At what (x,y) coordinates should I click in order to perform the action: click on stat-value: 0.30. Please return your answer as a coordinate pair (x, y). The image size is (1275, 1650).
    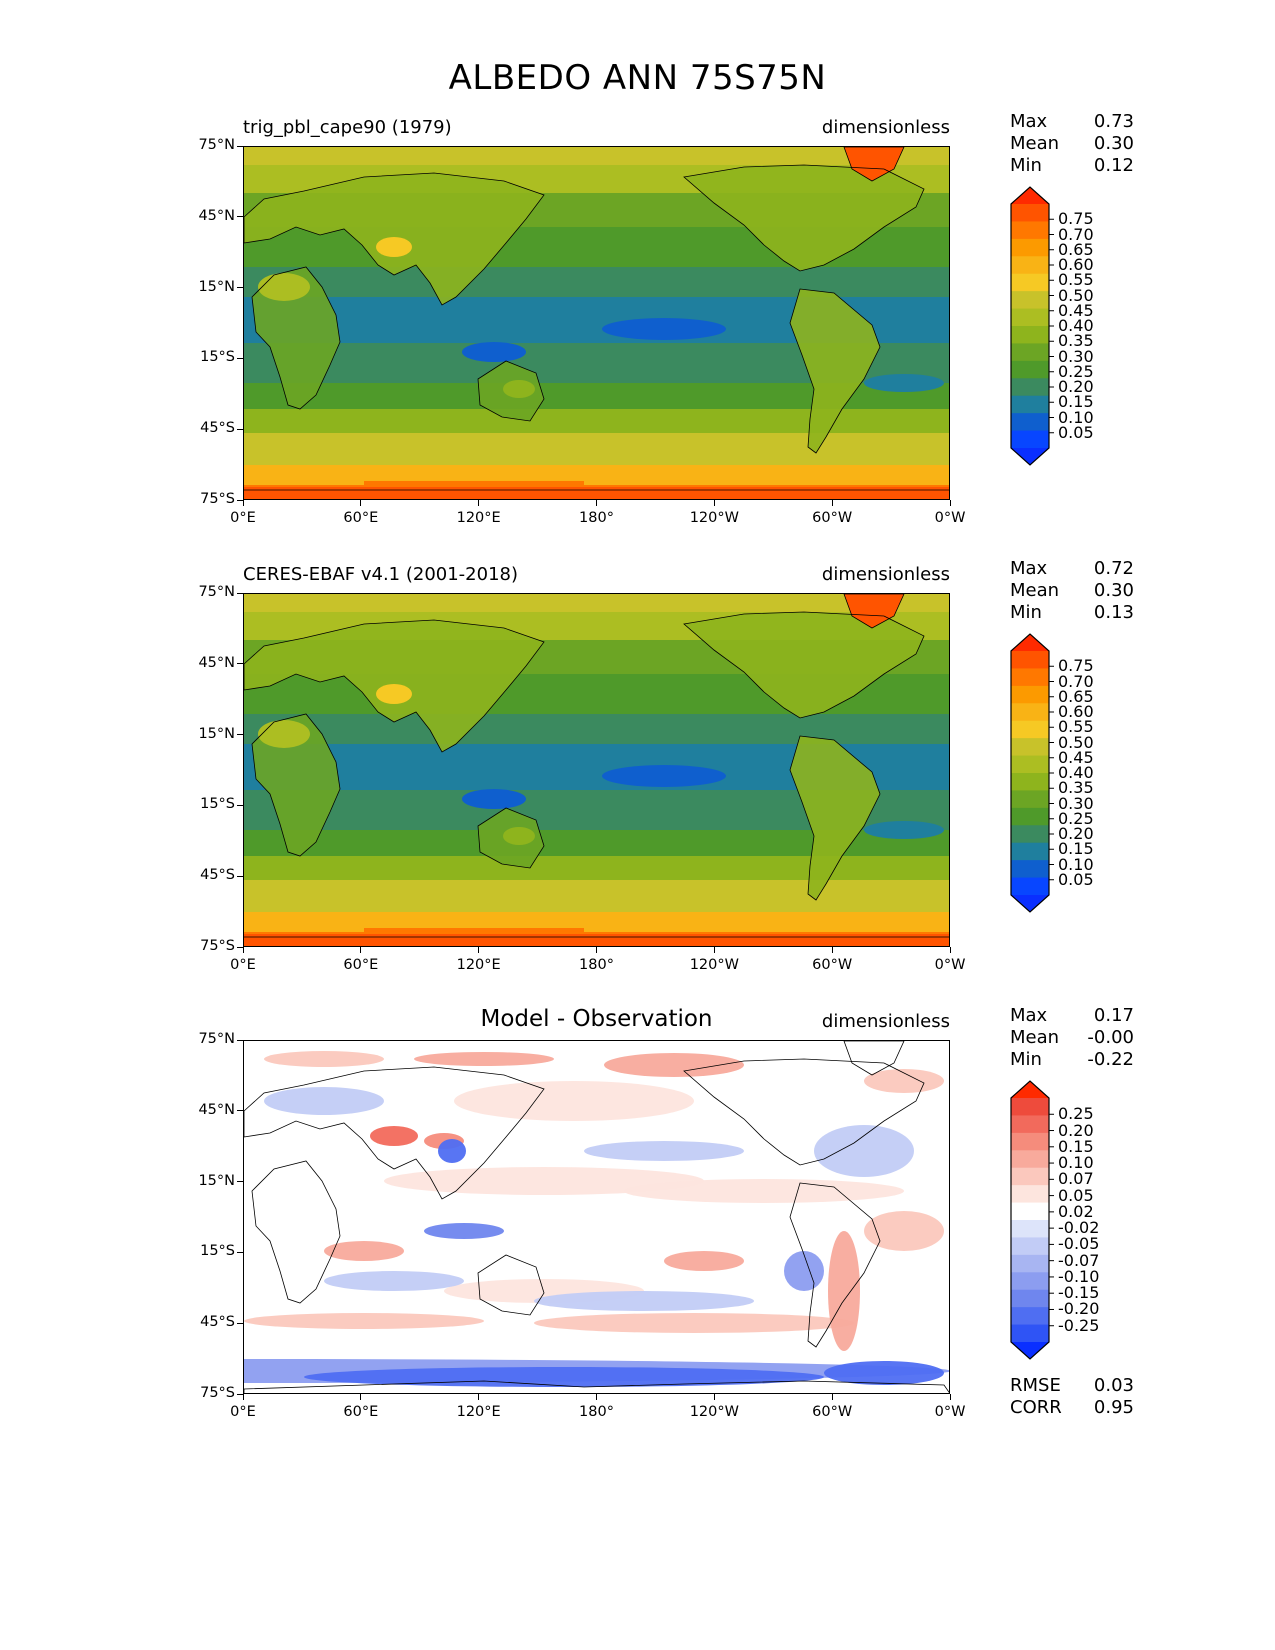
    Looking at the image, I should click on (1113, 590).